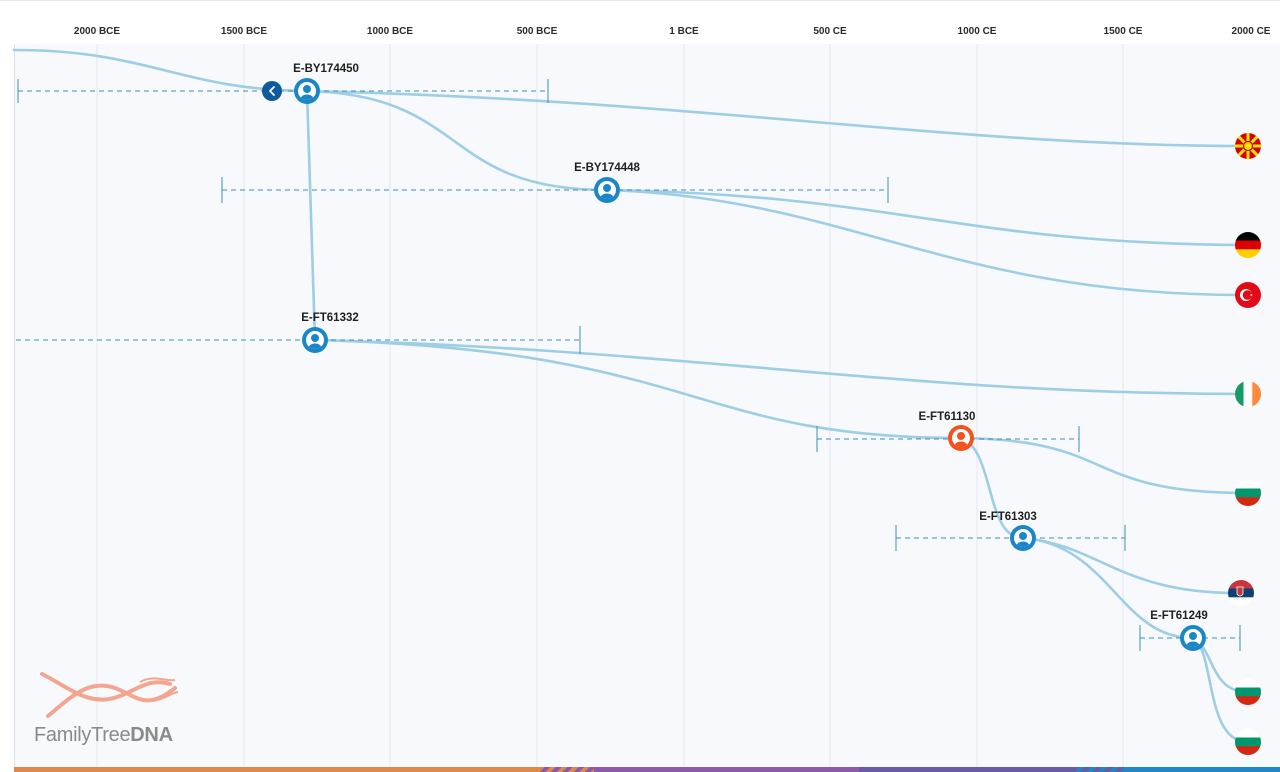 This screenshot has width=1280, height=772. I want to click on haplogroup-node-selected, so click(961, 439).